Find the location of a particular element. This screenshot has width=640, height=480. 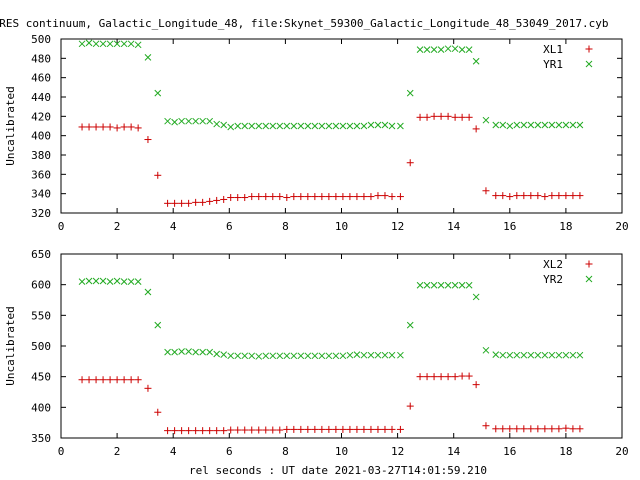

legend-marker-xl2 is located at coordinates (589, 264).